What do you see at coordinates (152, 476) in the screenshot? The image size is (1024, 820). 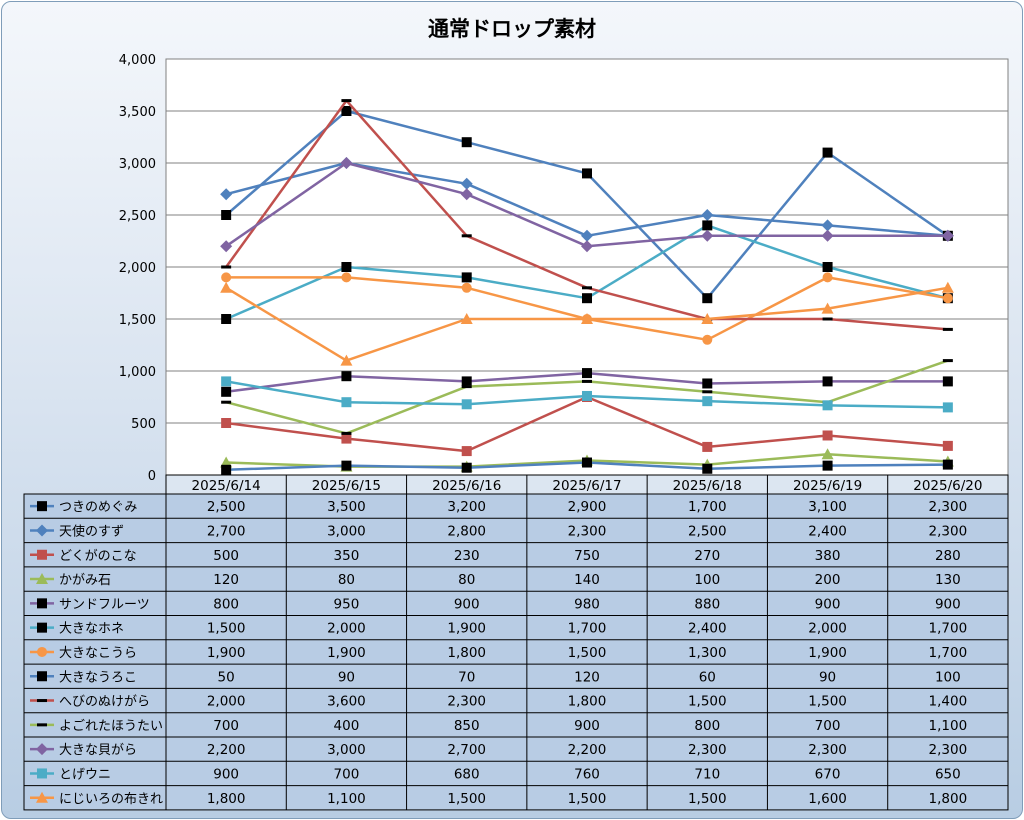 I see `y-tick-label: 0` at bounding box center [152, 476].